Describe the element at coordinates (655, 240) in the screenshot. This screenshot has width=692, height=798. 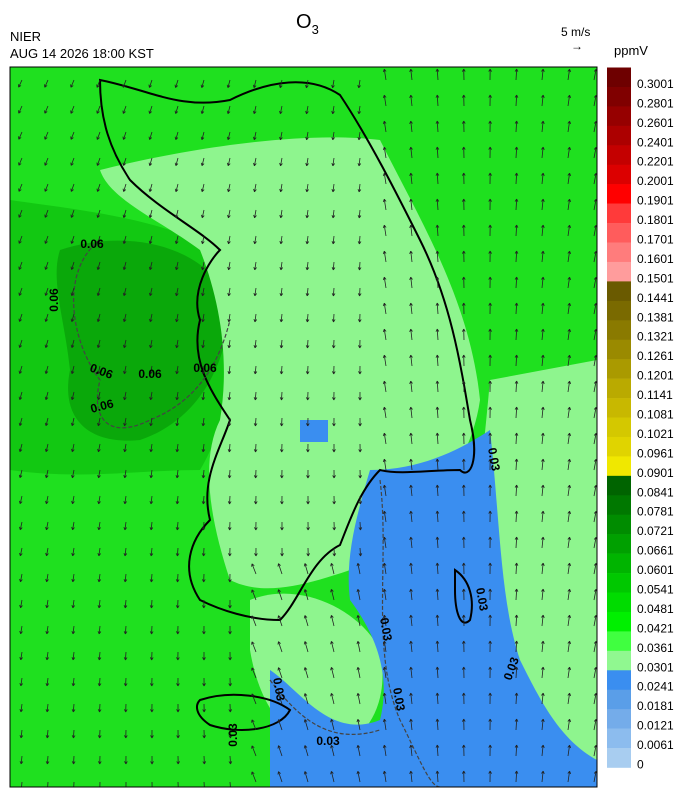
I see `colorbar-label: 0.1701` at that location.